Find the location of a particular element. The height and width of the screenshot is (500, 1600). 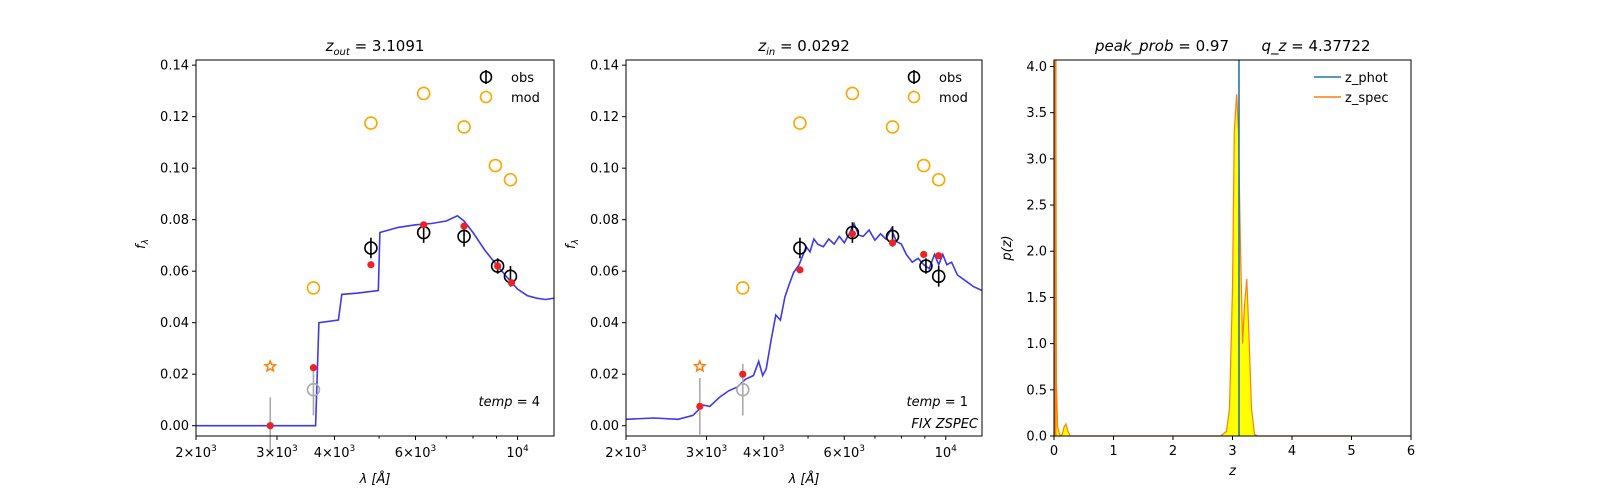

text-span: = 3.1091 is located at coordinates (387, 46).